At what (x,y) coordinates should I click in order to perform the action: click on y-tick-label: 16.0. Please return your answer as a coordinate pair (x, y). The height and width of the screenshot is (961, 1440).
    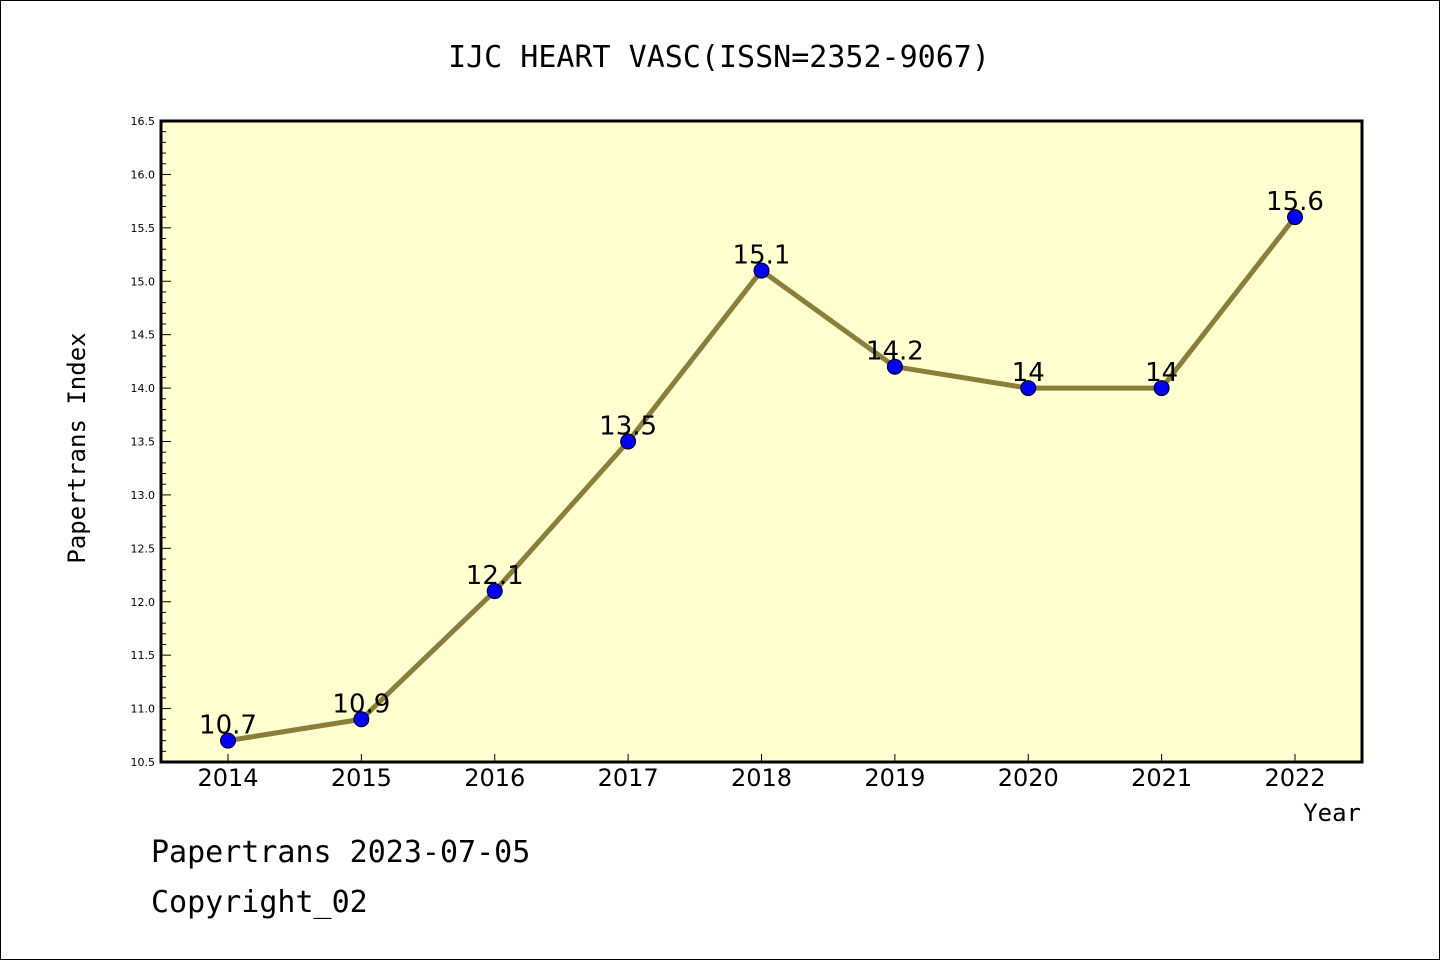
    Looking at the image, I should click on (143, 174).